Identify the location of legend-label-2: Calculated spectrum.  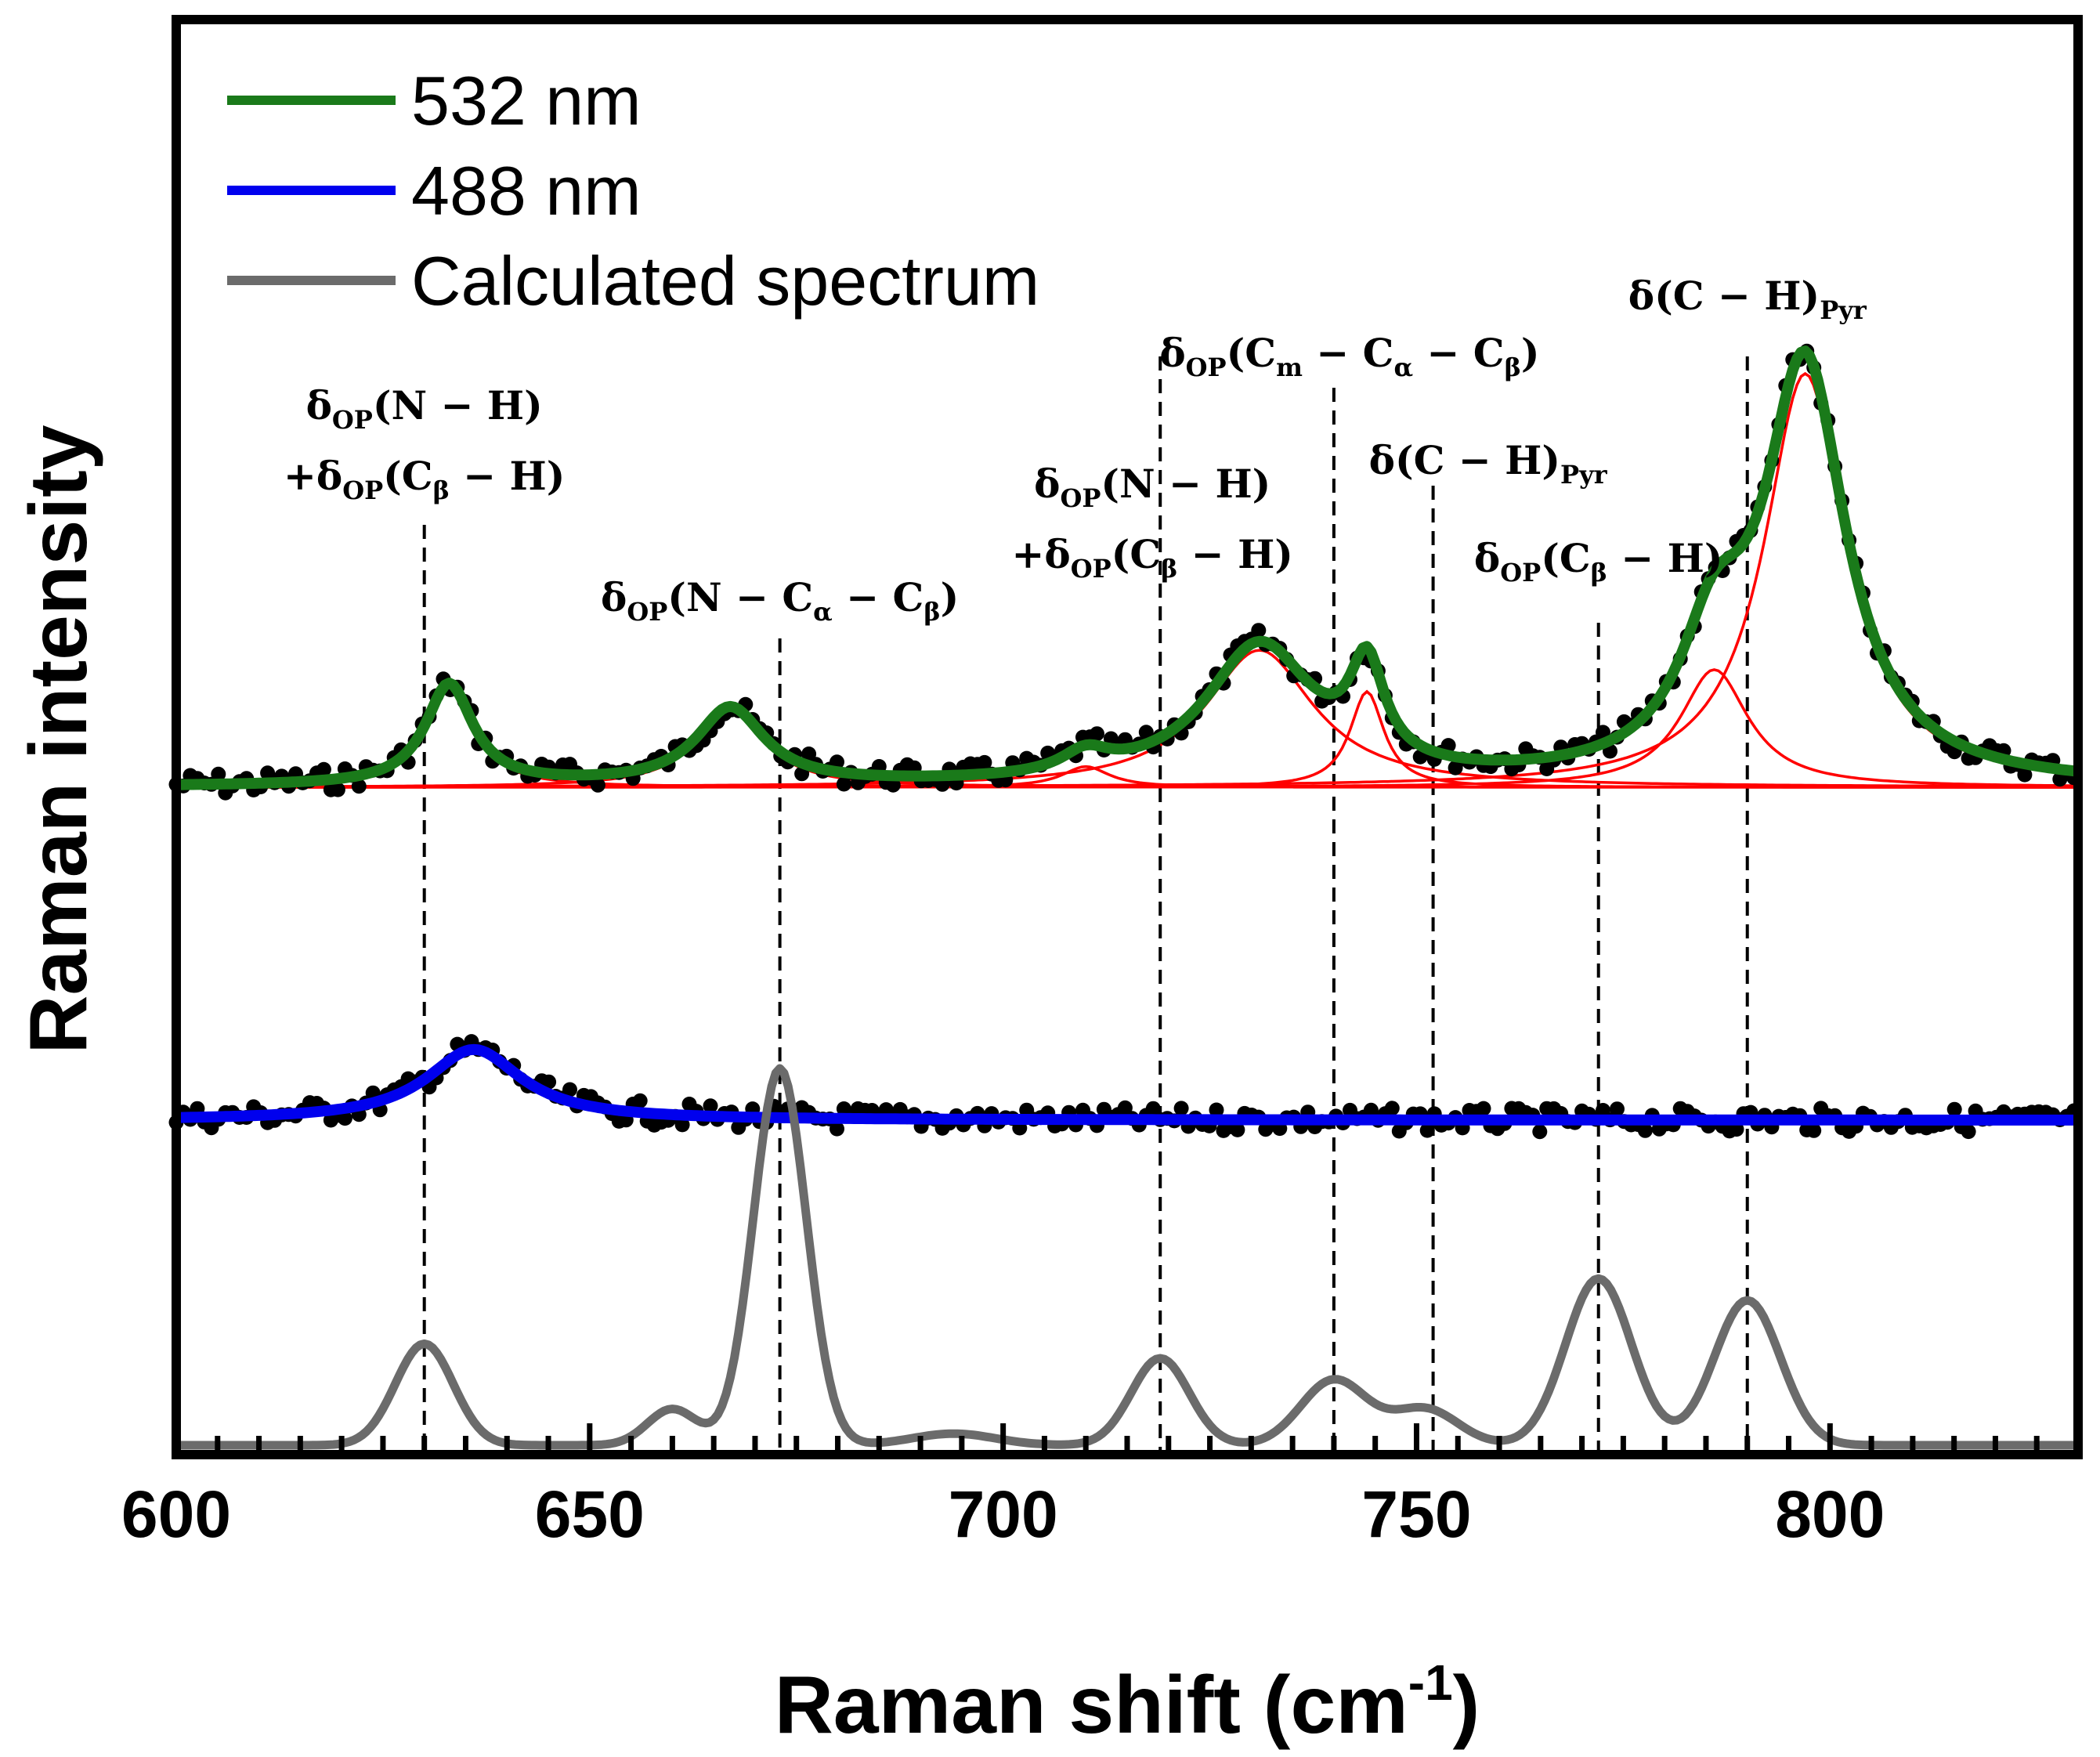
(725, 281).